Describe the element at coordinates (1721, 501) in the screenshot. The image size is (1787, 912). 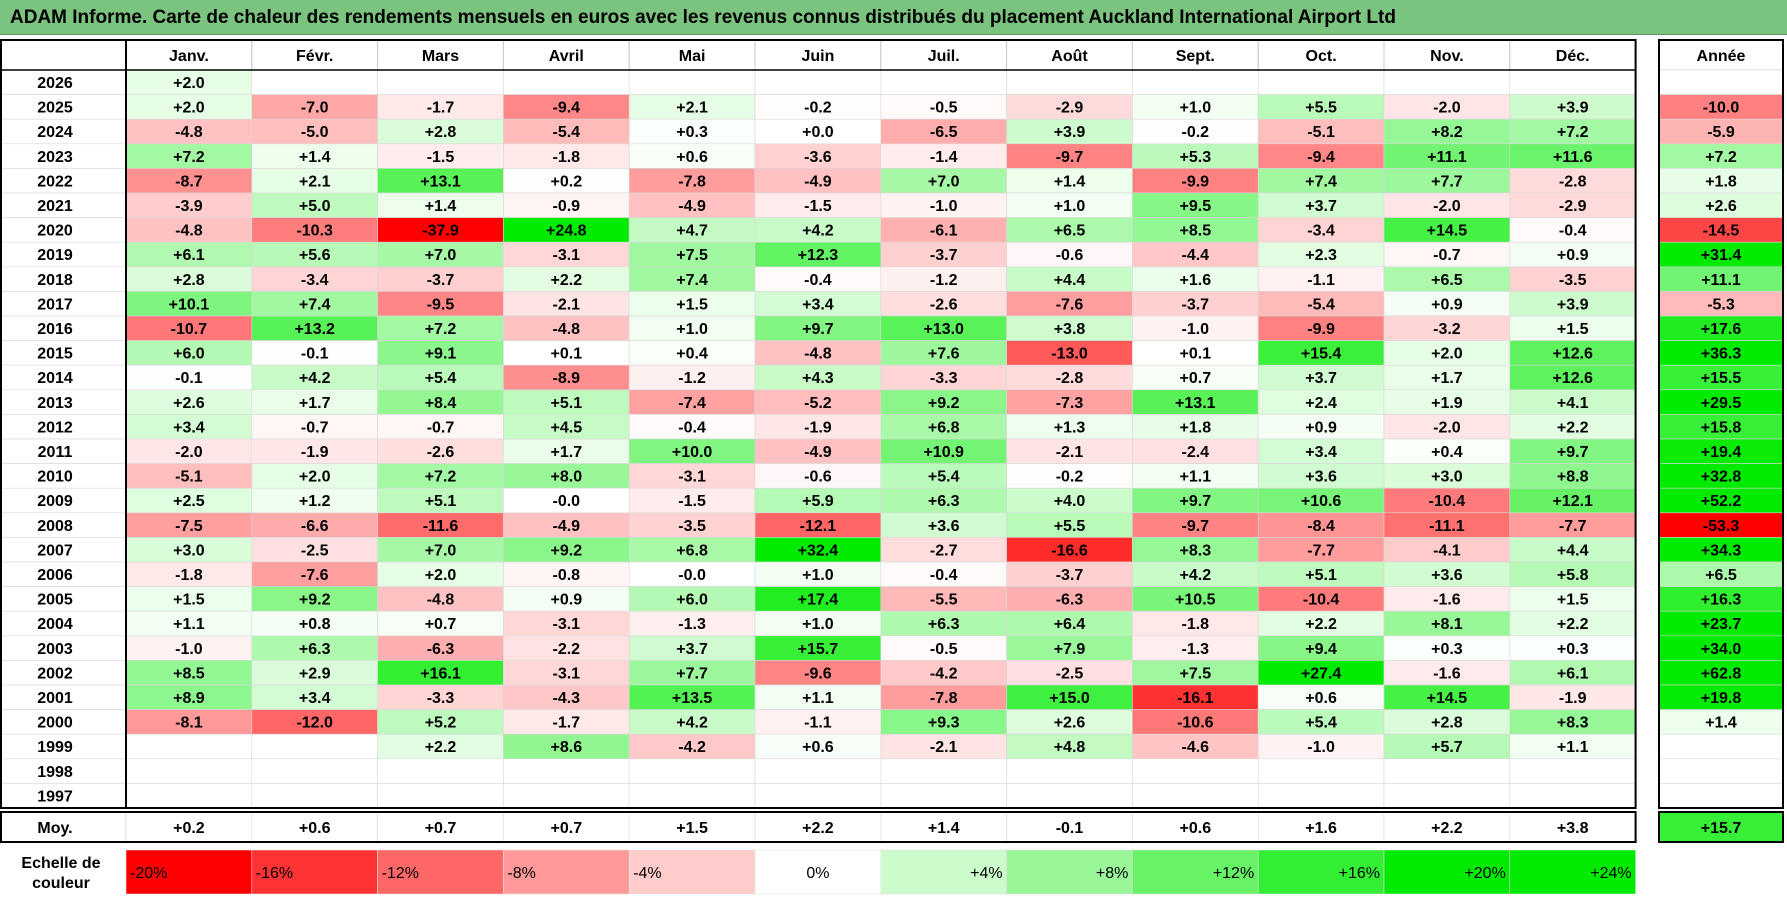
I see `annual-value: +52.2` at that location.